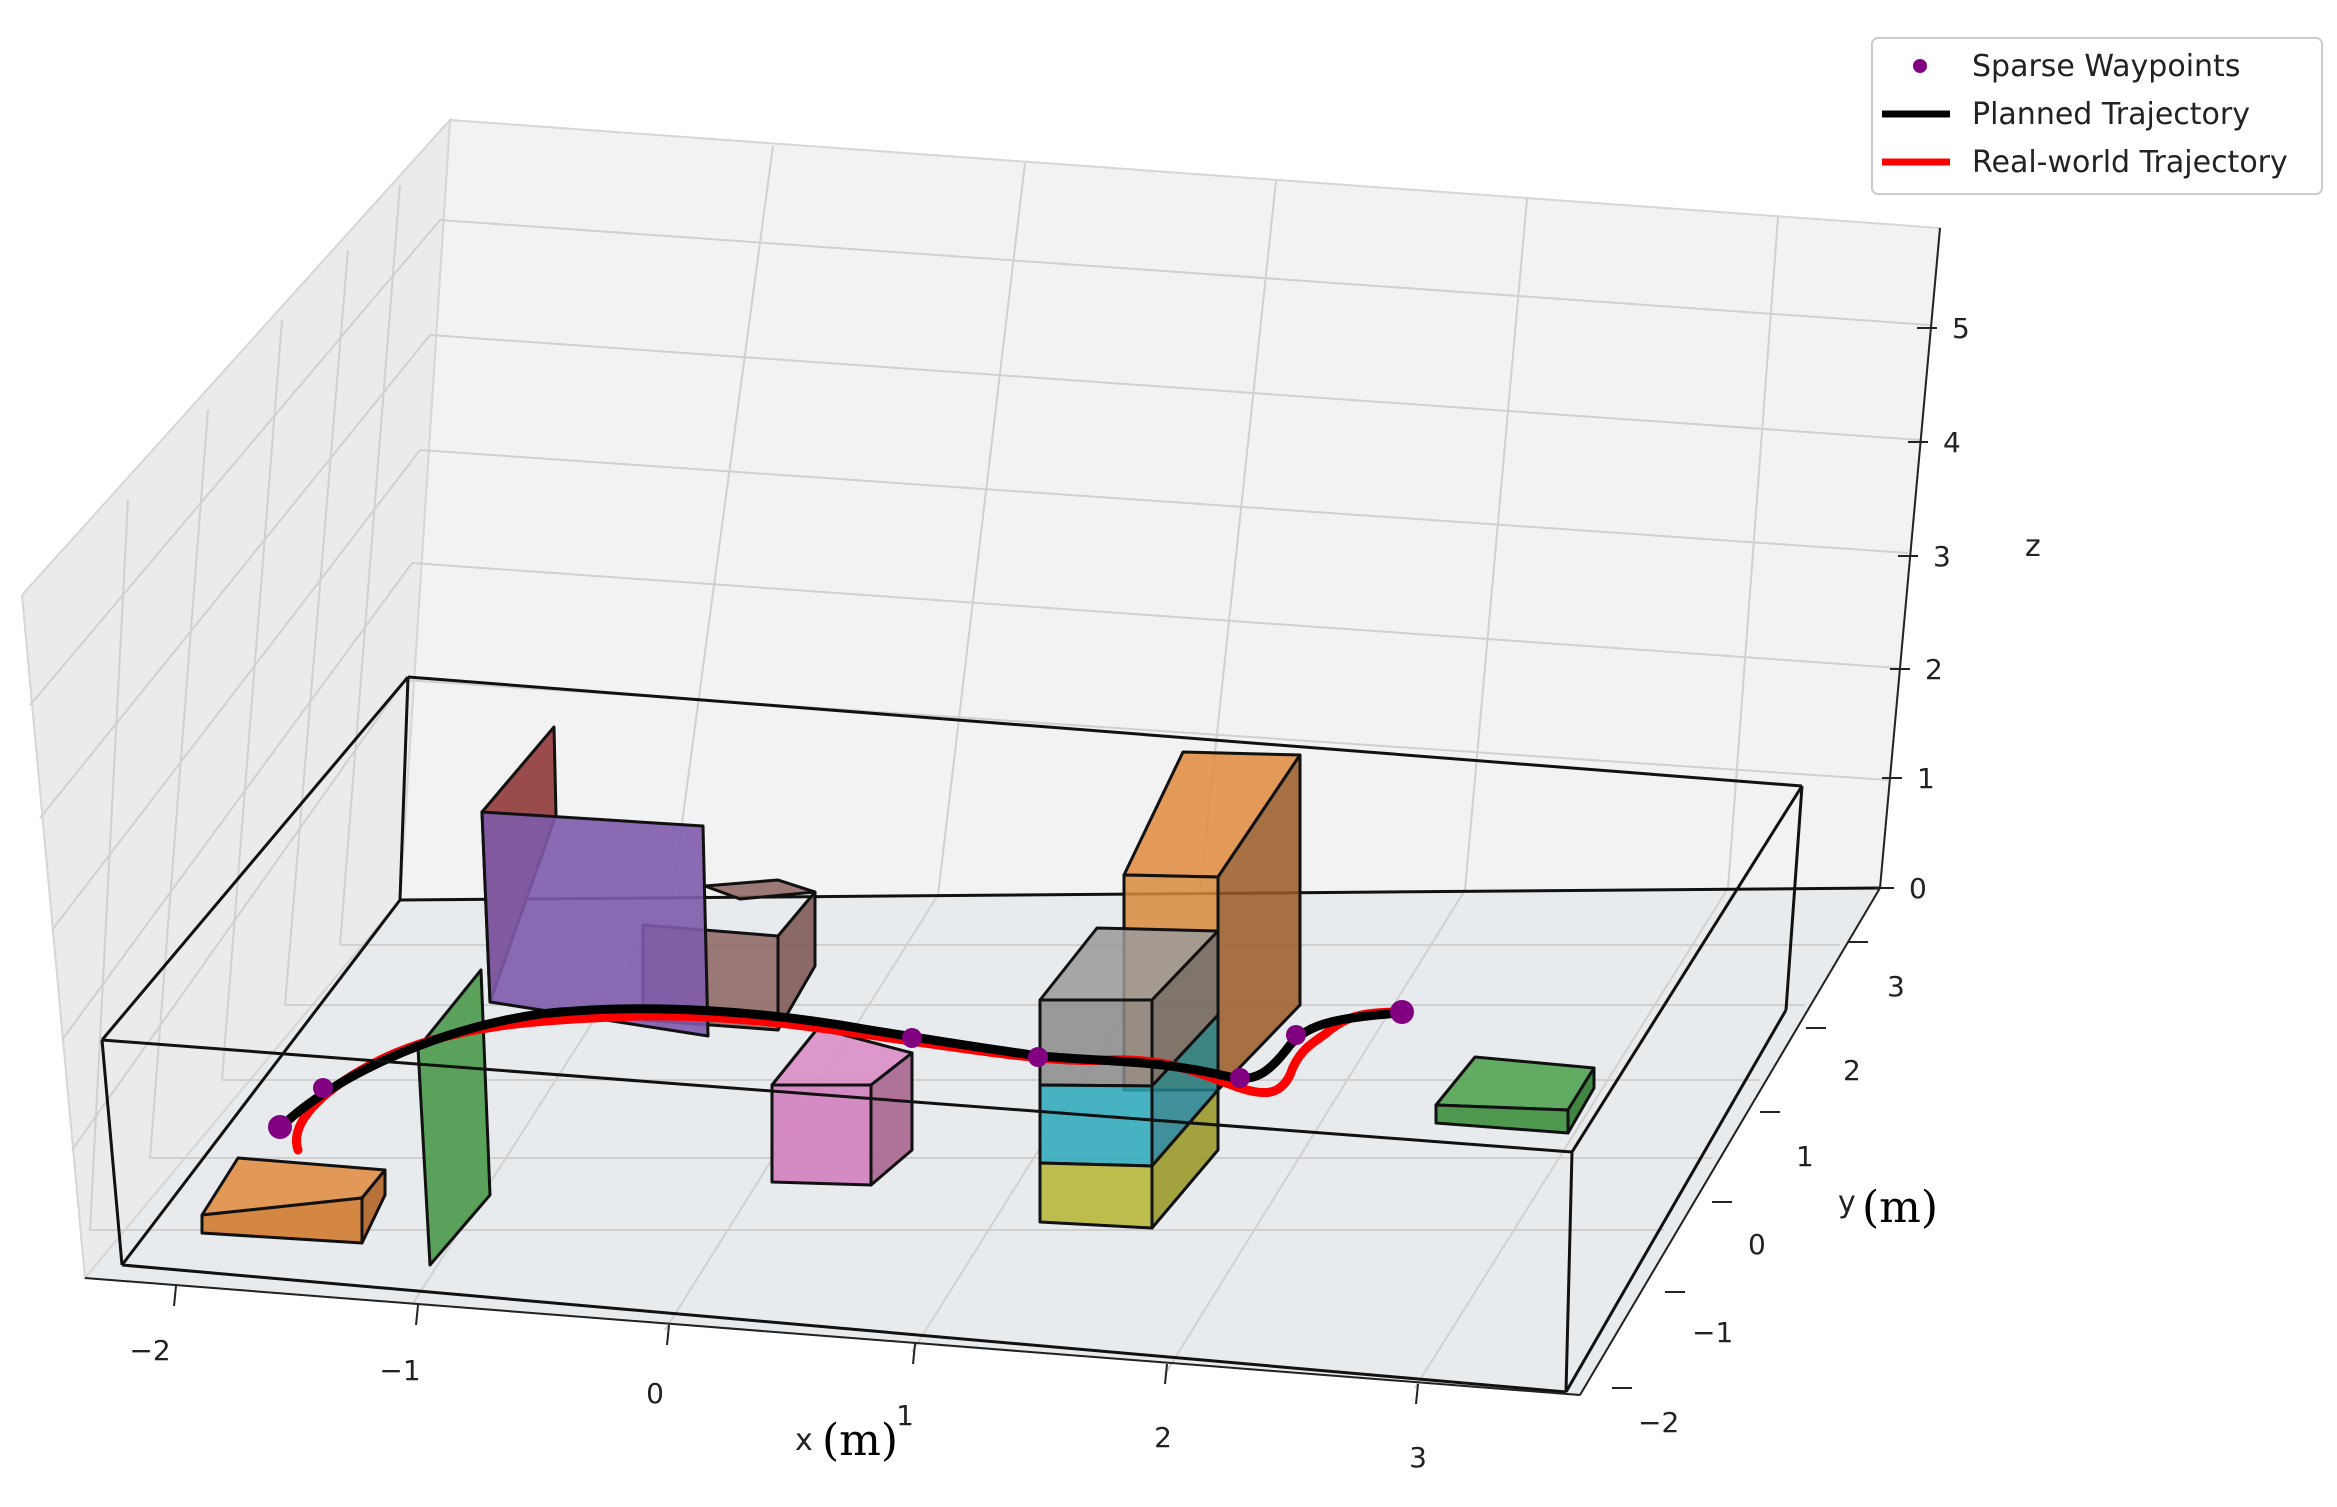 The width and height of the screenshot is (2337, 1507). I want to click on bbox-front-bottom, so click(844, 1328).